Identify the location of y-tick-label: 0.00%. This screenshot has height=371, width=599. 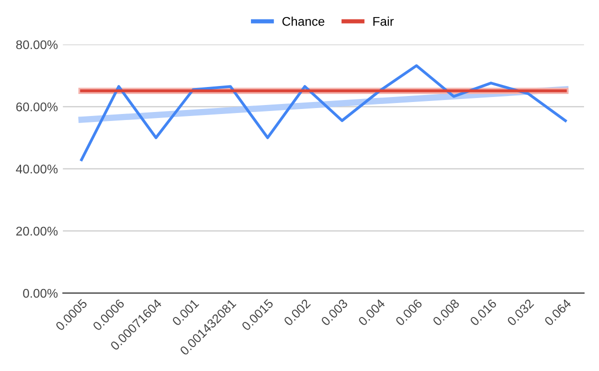
(40, 293).